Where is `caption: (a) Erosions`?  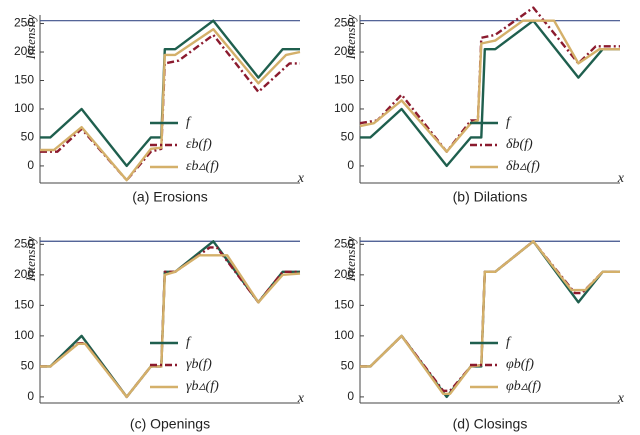 caption: (a) Erosions is located at coordinates (169, 197).